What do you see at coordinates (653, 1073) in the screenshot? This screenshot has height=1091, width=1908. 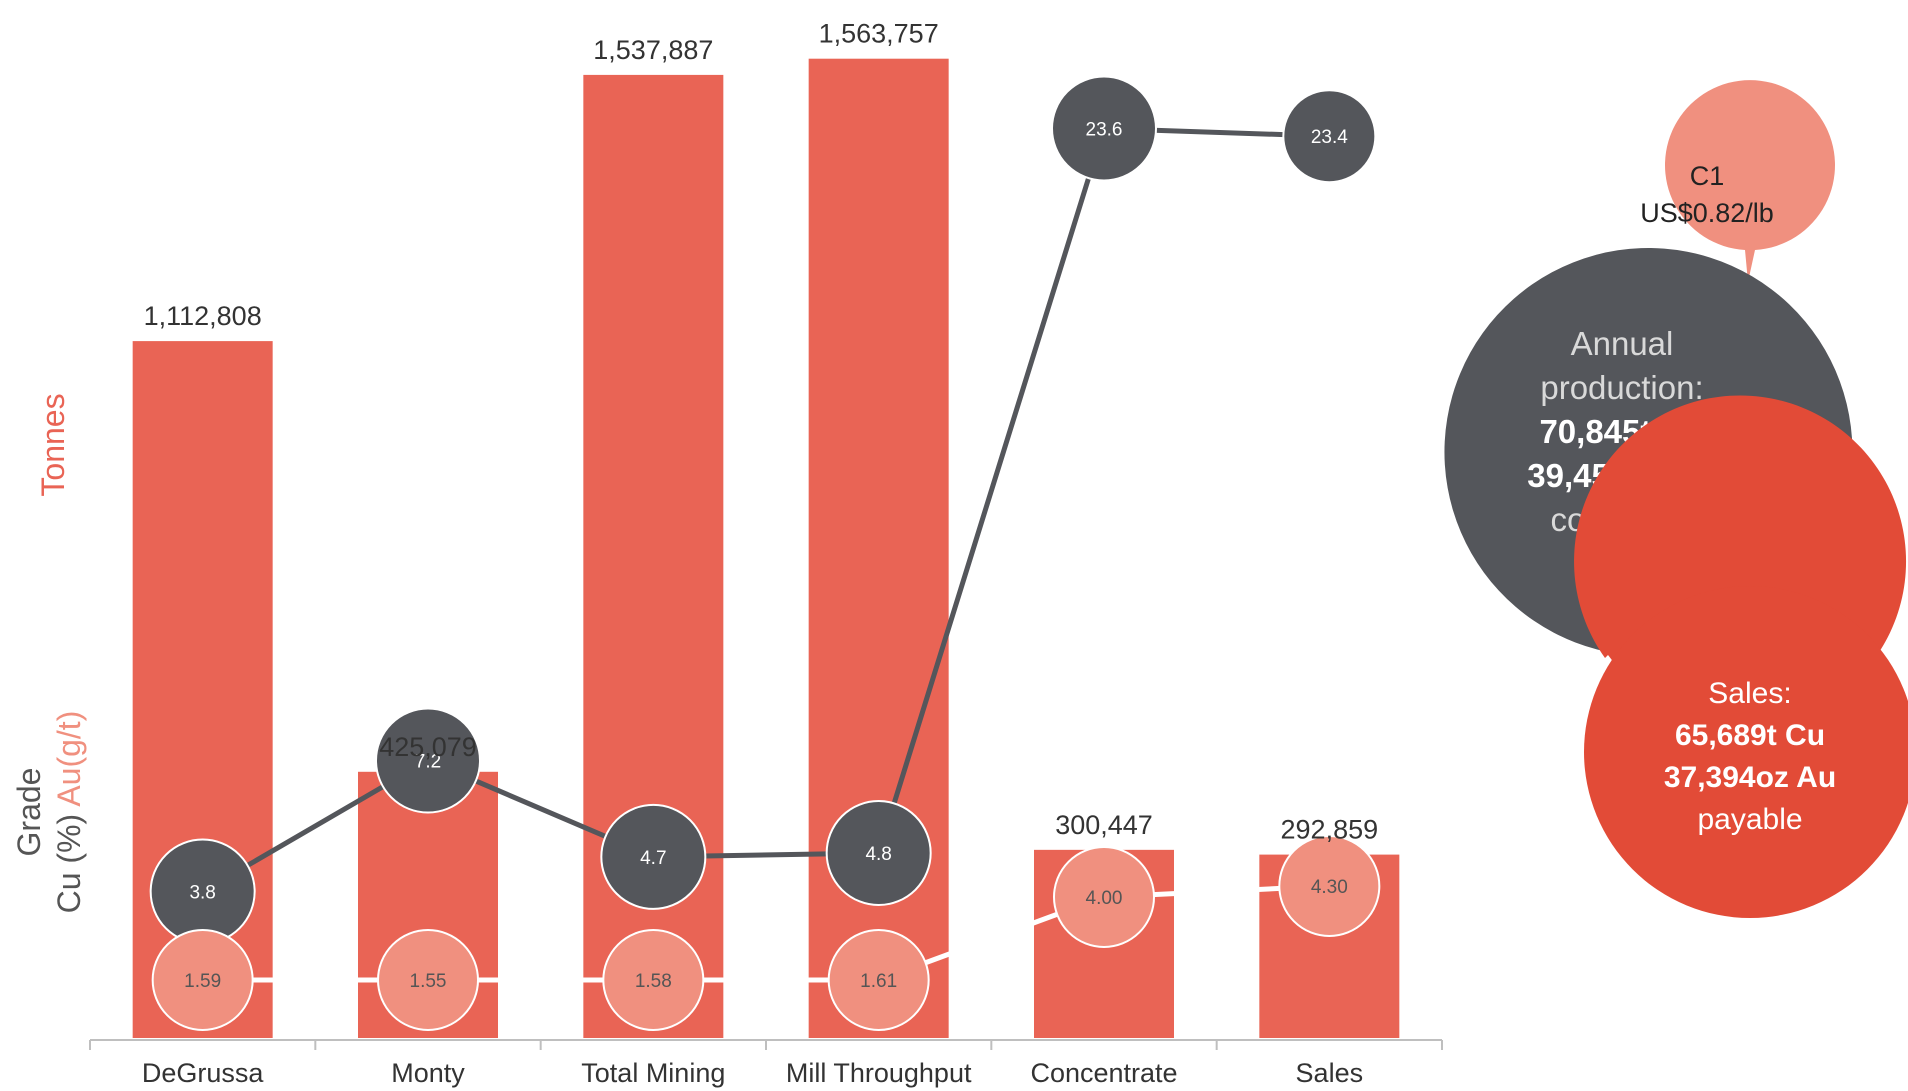 I see `x-tick-label-2: Total Mining` at bounding box center [653, 1073].